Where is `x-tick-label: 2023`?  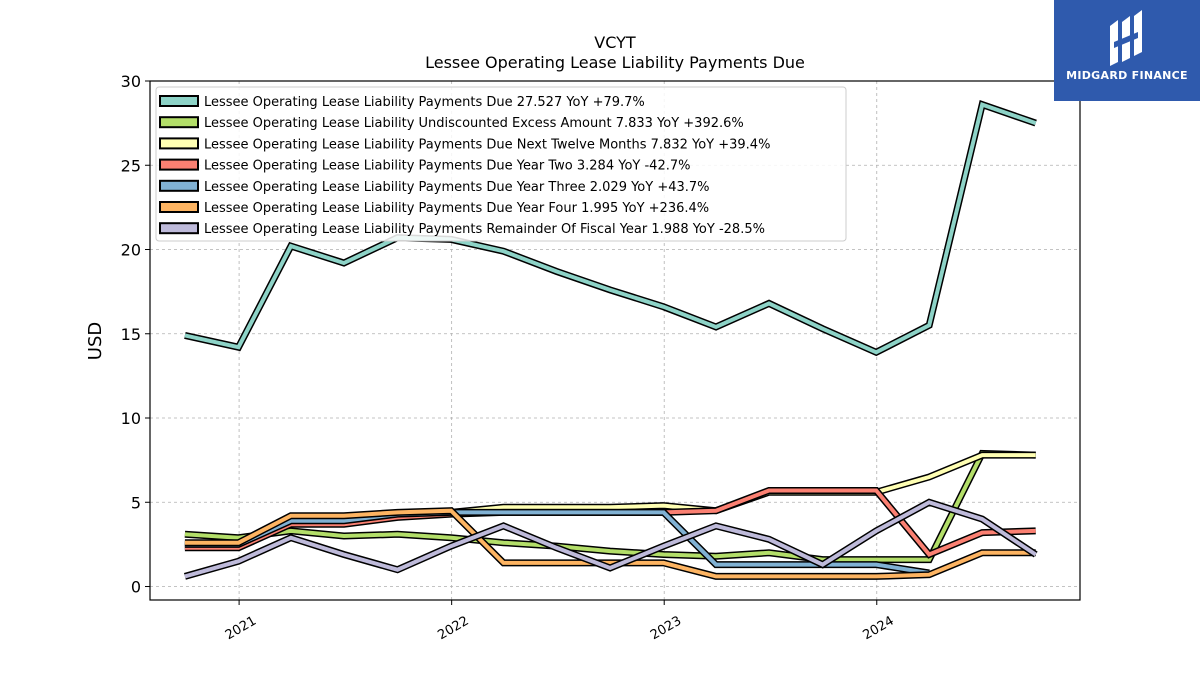
x-tick-label: 2023 is located at coordinates (666, 629).